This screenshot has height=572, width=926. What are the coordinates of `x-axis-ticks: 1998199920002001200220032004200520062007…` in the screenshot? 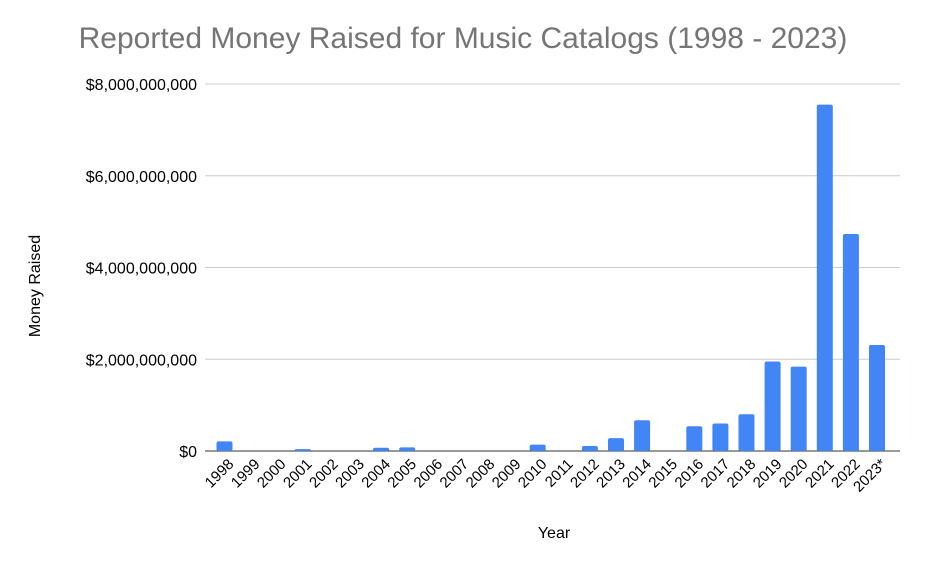 It's located at (546, 476).